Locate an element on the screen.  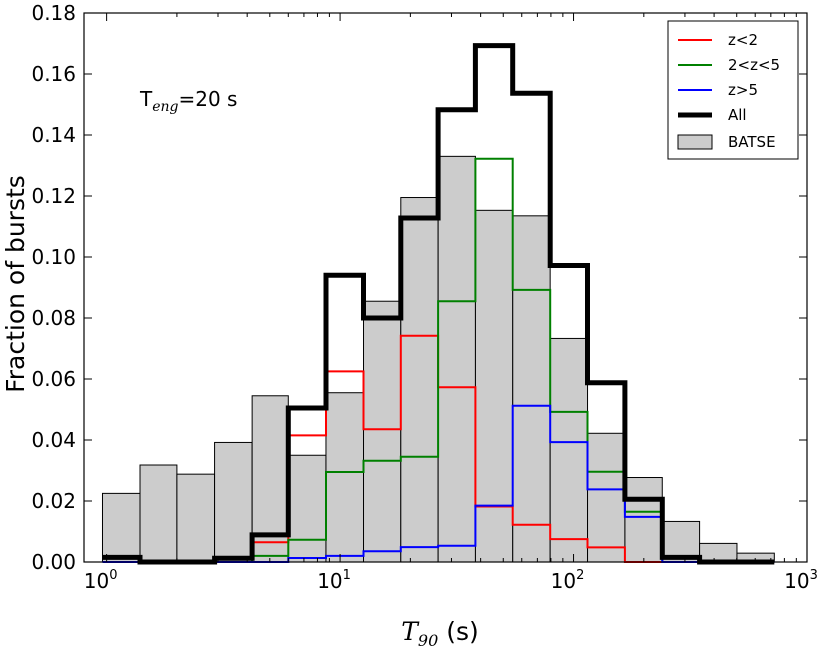
legend-label: BATSE is located at coordinates (752, 142).